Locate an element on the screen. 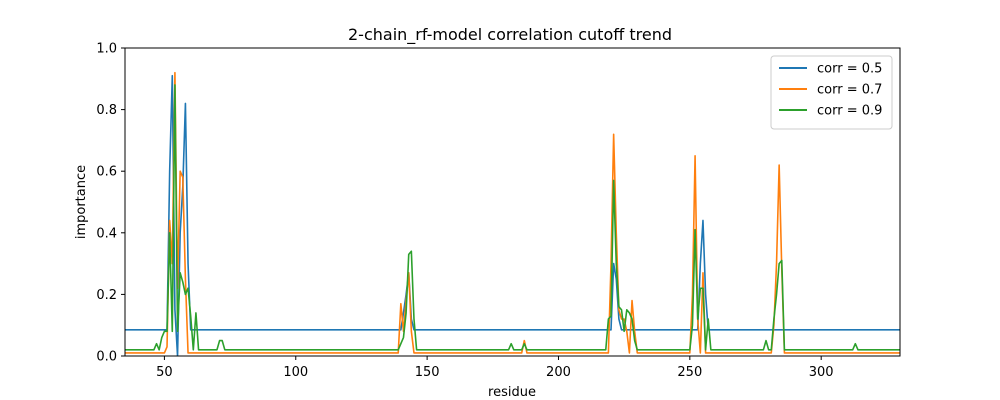 Image resolution: width=1000 pixels, height=400 pixels. legend-label-2: corr = 0.7 is located at coordinates (849, 90).